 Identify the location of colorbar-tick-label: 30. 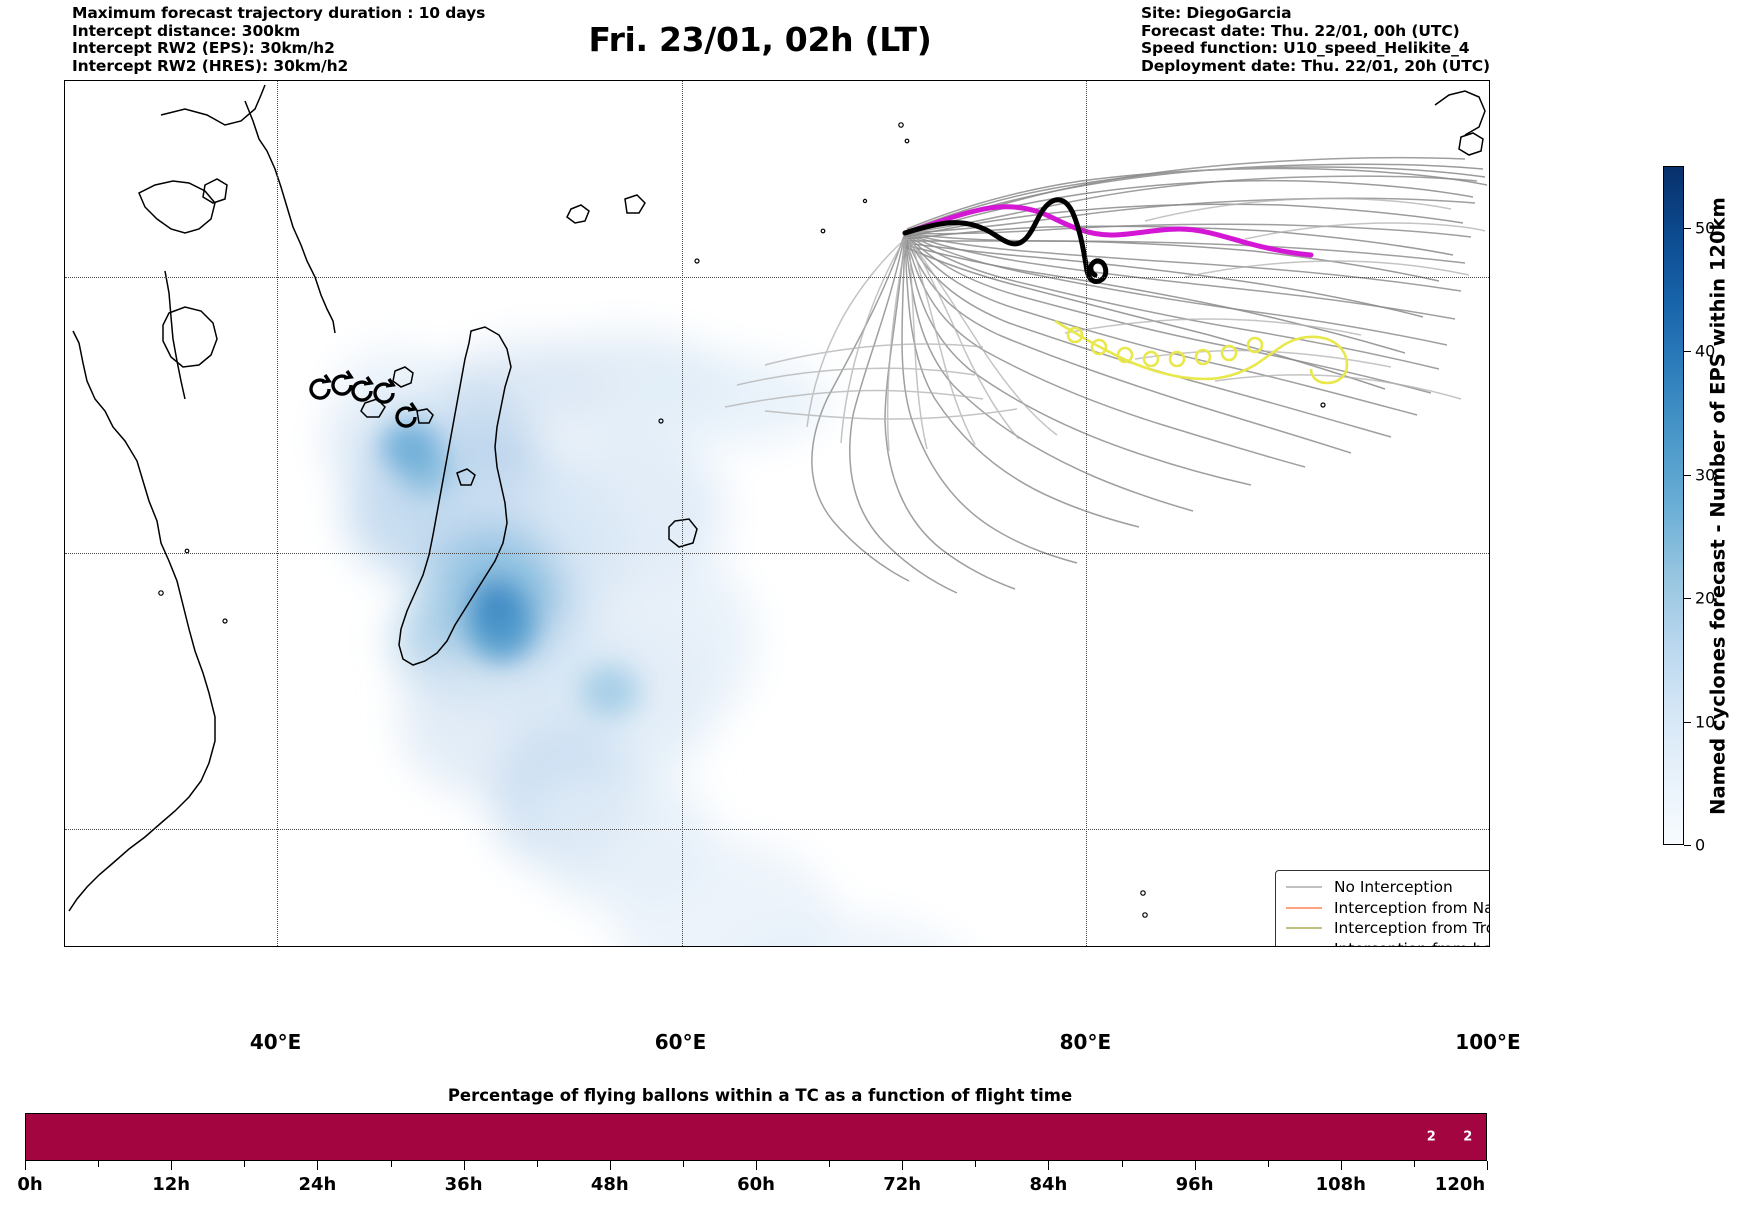
(1705, 474).